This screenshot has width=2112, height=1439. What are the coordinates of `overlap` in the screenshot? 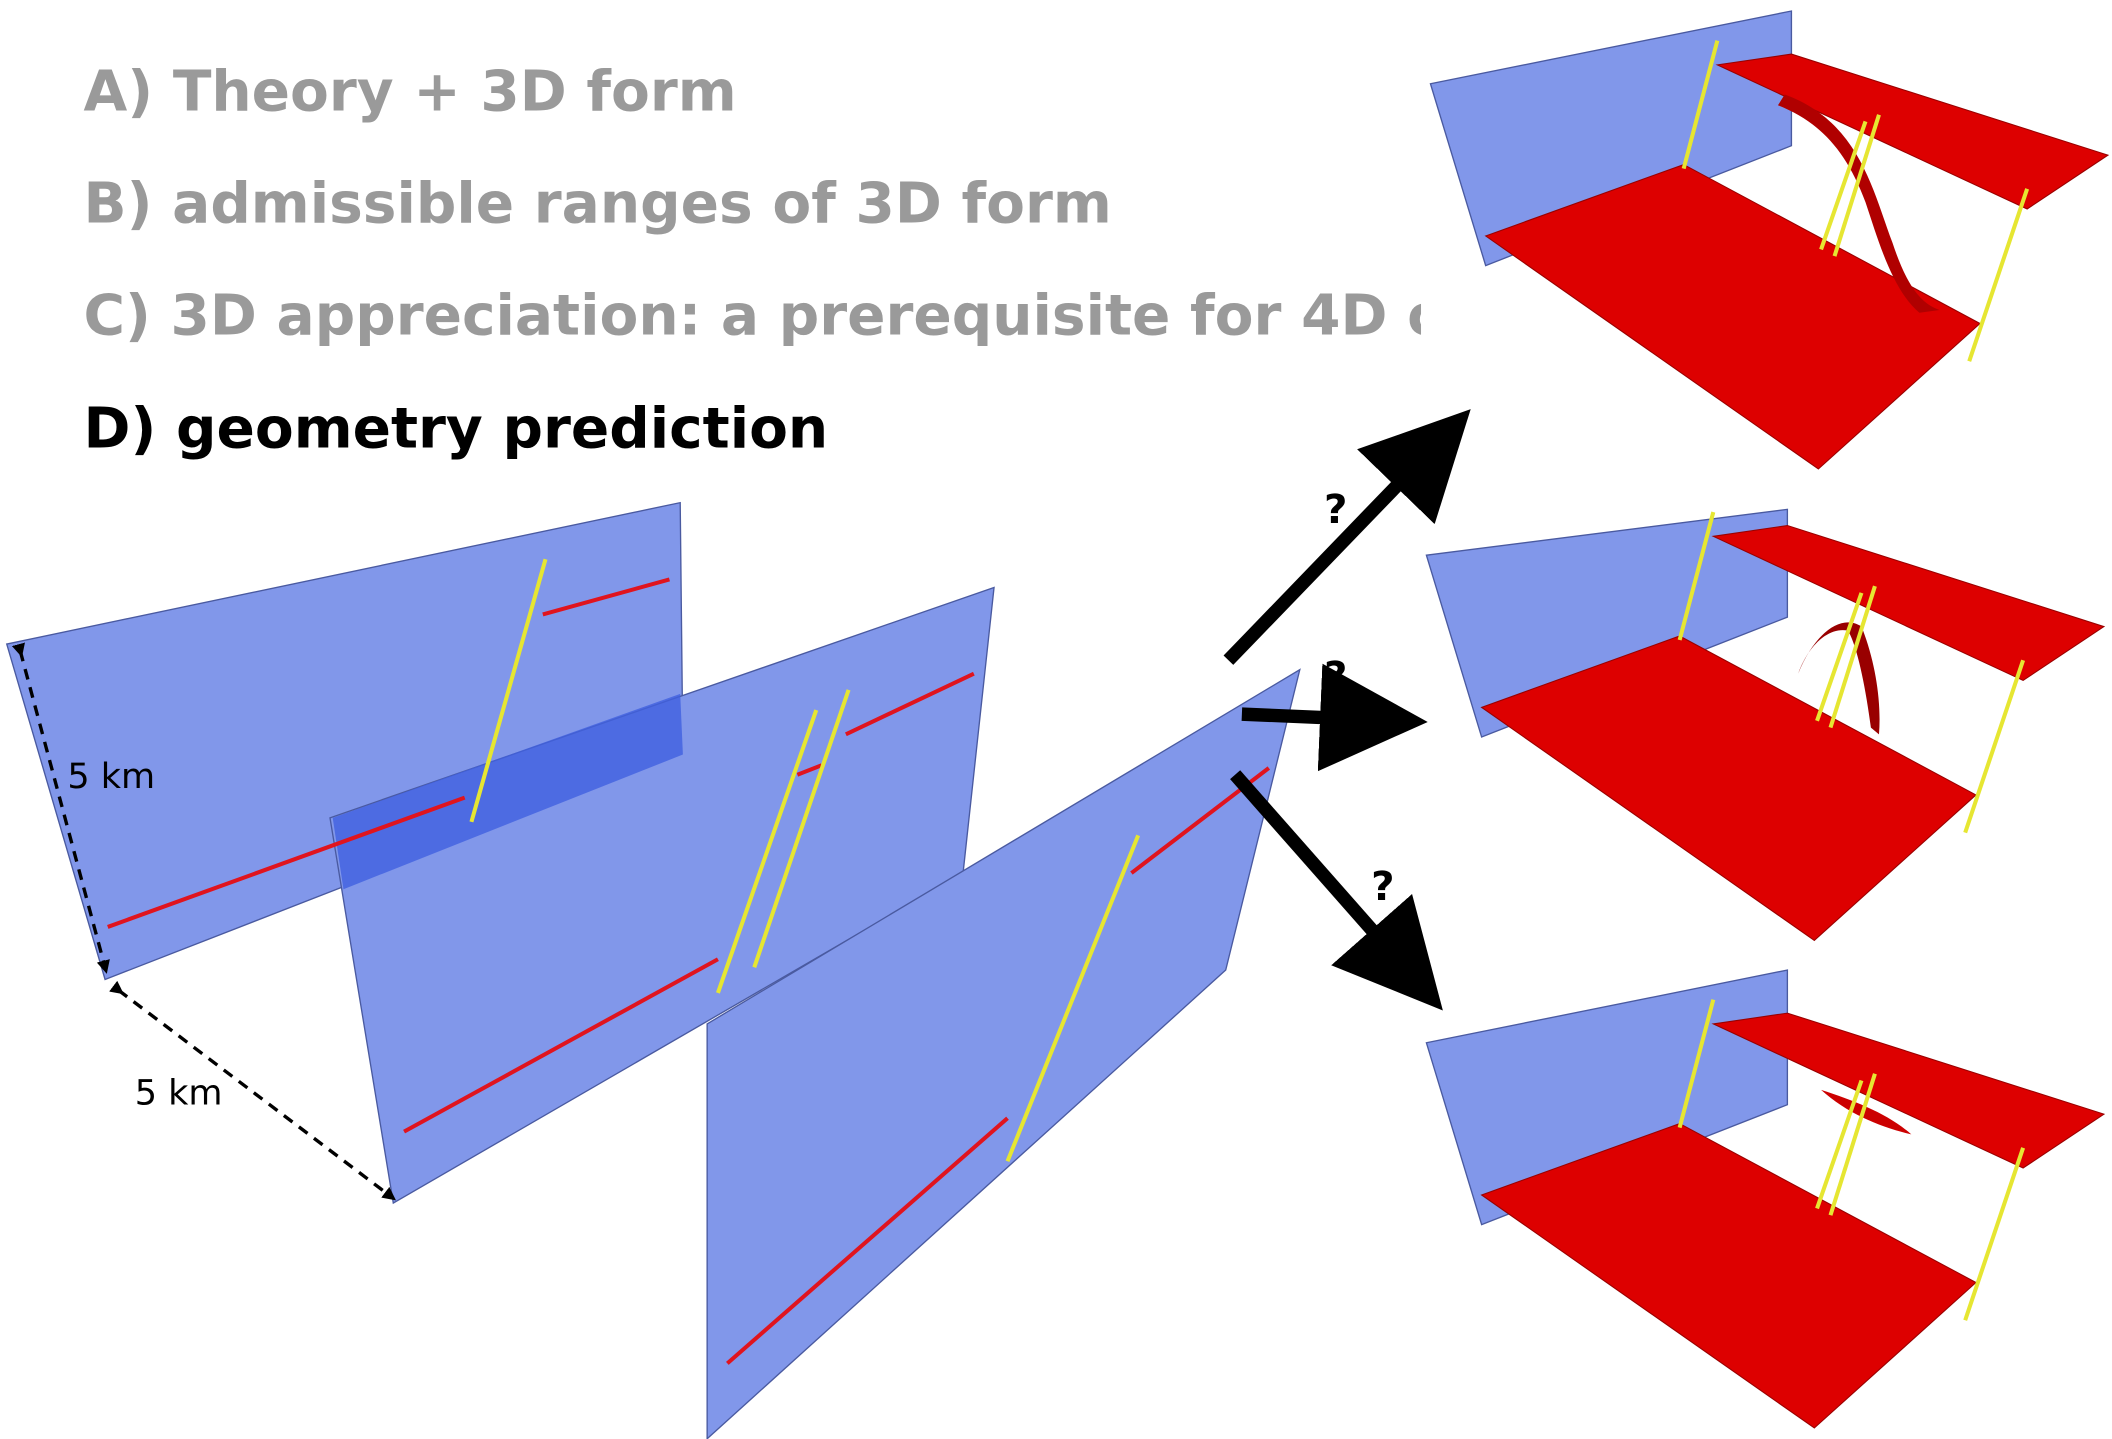 It's located at (507, 791).